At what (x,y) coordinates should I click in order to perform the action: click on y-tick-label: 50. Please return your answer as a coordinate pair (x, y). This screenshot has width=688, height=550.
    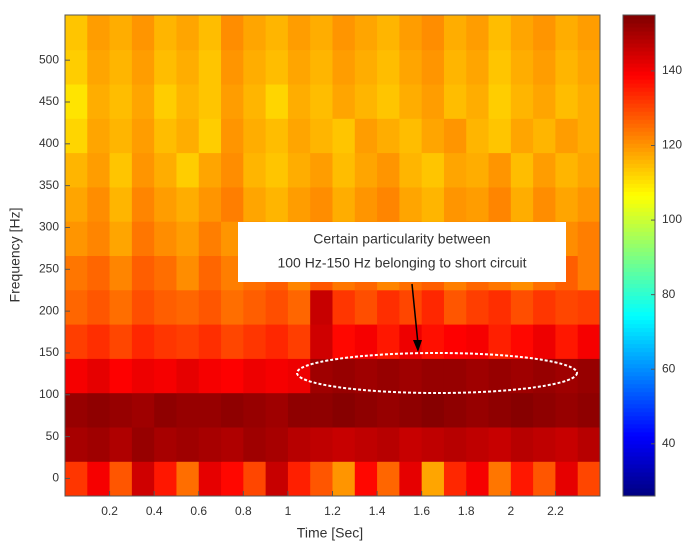
    Looking at the image, I should click on (53, 436).